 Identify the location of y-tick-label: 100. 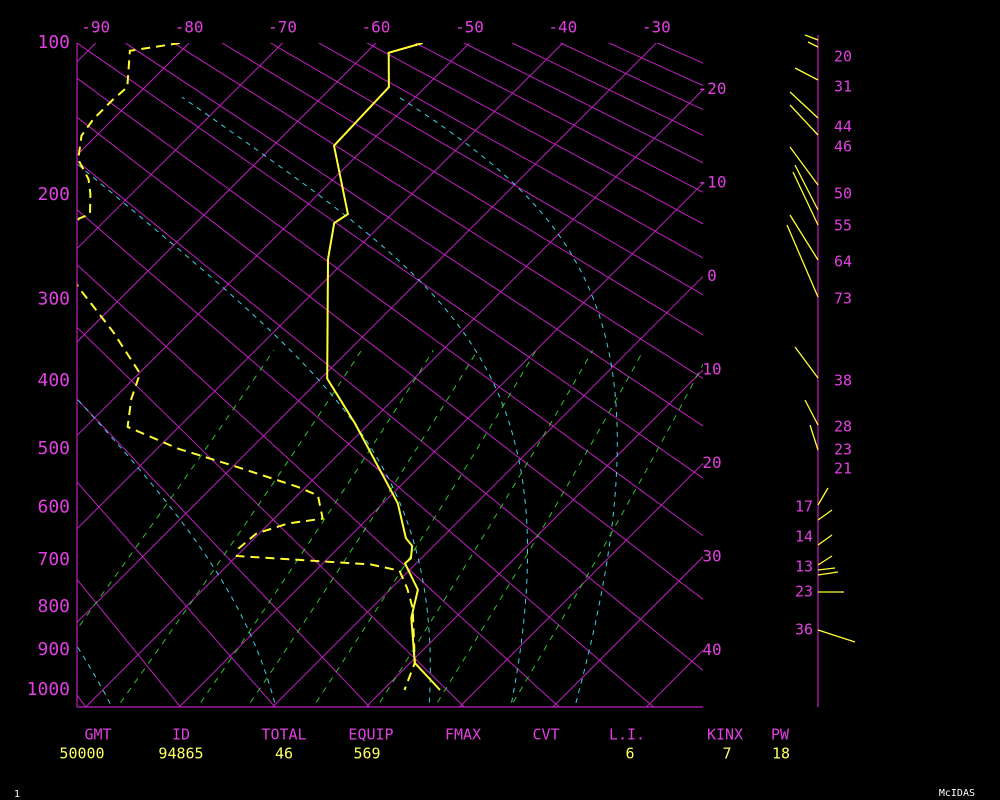
(53, 42).